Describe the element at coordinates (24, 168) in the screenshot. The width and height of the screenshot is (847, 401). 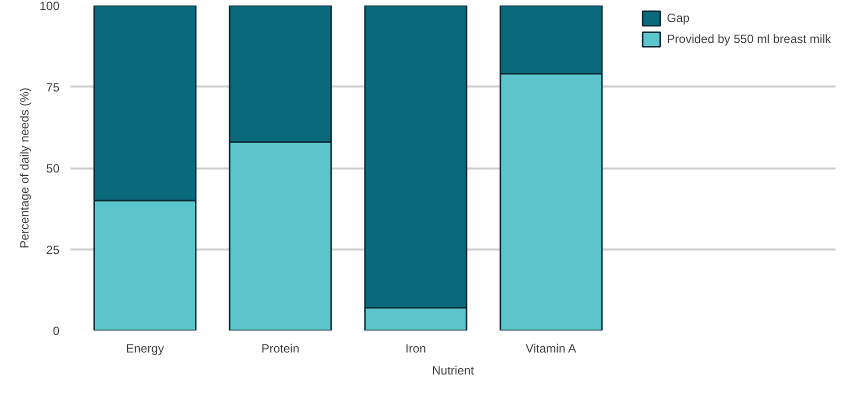
I see `y-axis-title: Percentage of daily needs (%)` at that location.